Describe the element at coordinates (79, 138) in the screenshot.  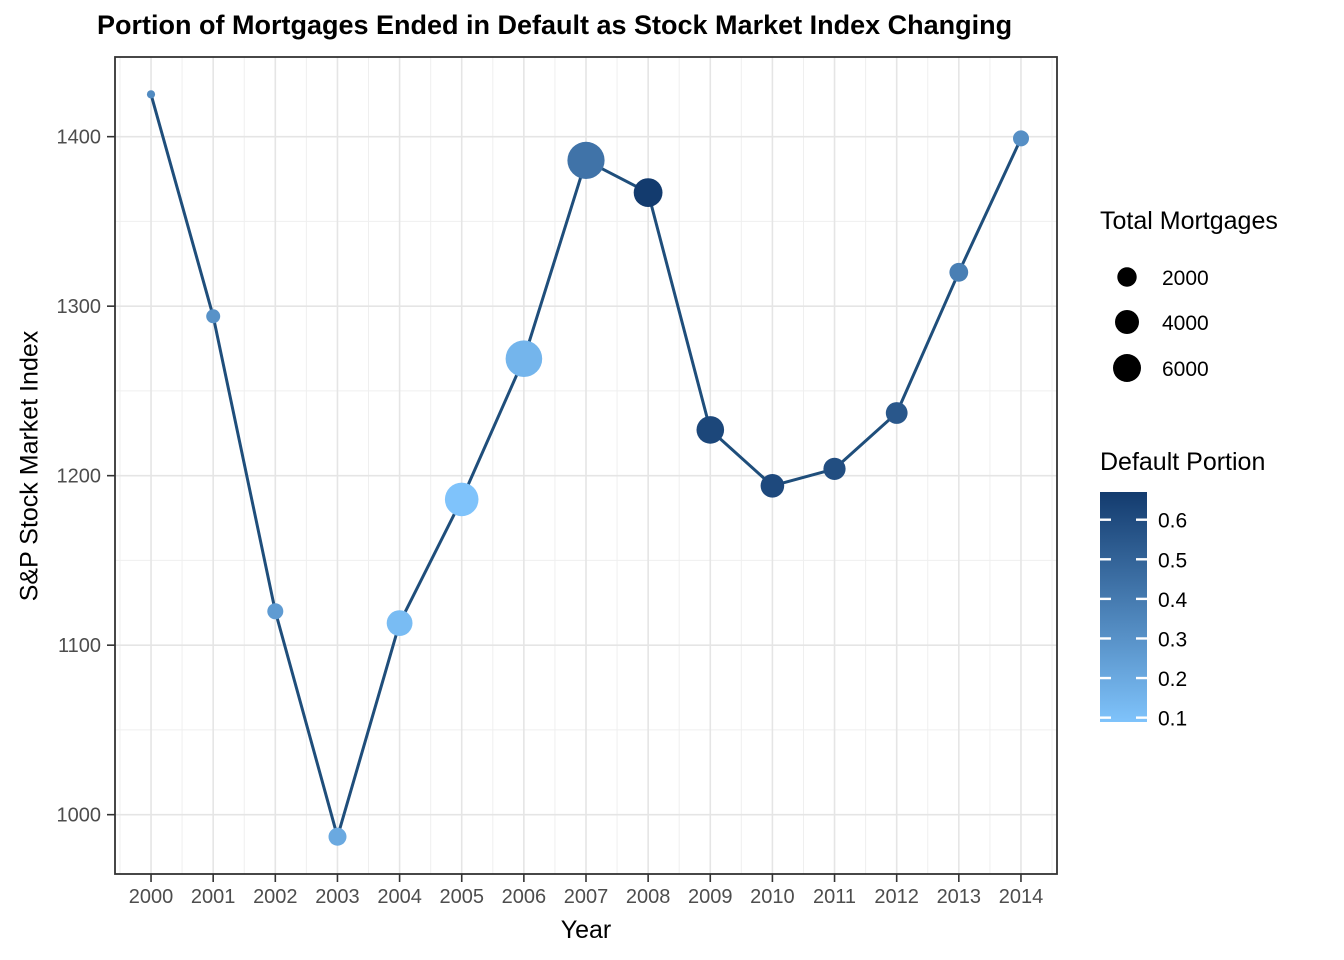
I see `y-tick-label: 1400` at that location.